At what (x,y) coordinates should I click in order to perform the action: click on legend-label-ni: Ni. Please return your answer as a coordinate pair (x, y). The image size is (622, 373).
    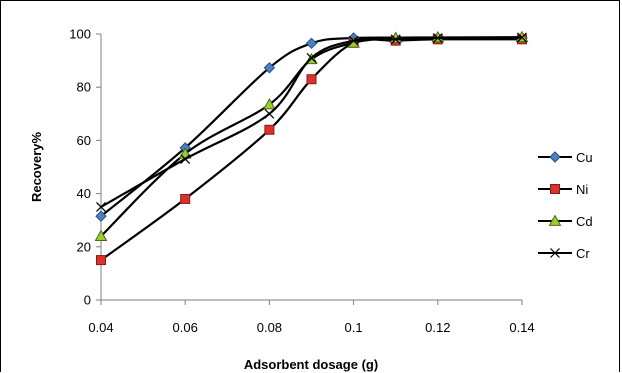
    Looking at the image, I should click on (582, 189).